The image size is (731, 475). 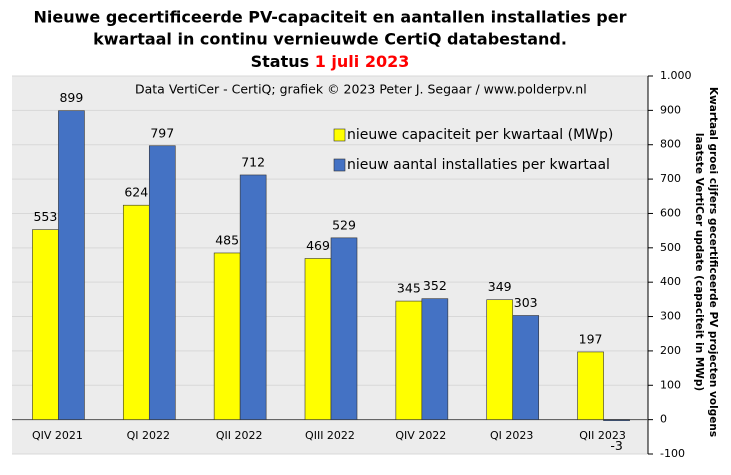 What do you see at coordinates (670, 144) in the screenshot?
I see `y-tick-label: 800` at bounding box center [670, 144].